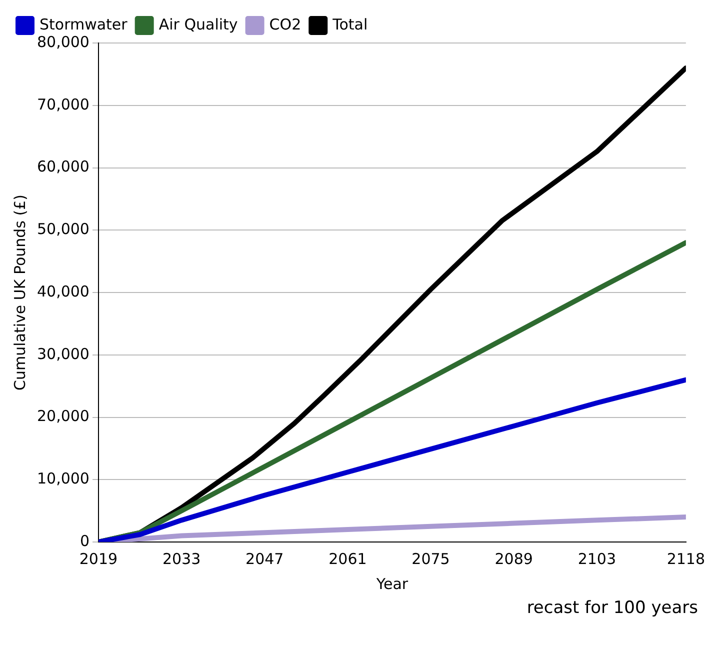 The height and width of the screenshot is (655, 723). What do you see at coordinates (597, 559) in the screenshot?
I see `x-tick-label: 2103` at bounding box center [597, 559].